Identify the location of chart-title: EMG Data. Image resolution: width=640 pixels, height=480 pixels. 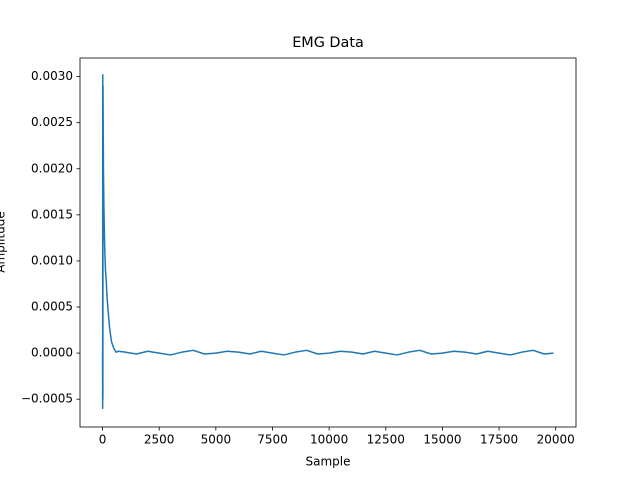
(328, 43).